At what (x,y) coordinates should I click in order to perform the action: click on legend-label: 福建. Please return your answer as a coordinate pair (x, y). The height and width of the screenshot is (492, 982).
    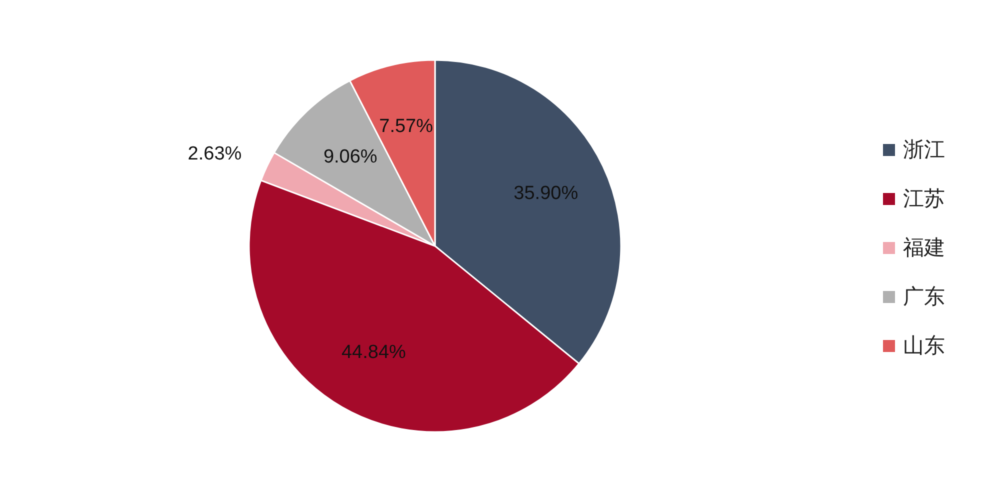
    Looking at the image, I should click on (924, 248).